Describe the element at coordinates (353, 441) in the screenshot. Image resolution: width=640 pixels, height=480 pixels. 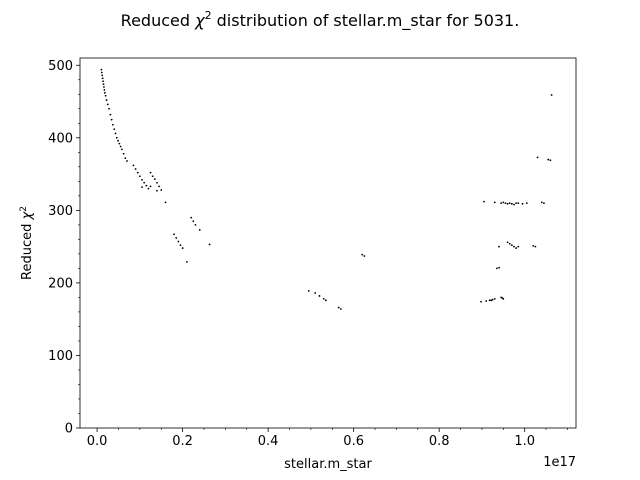
I see `x-tick-label: 0.6` at that location.